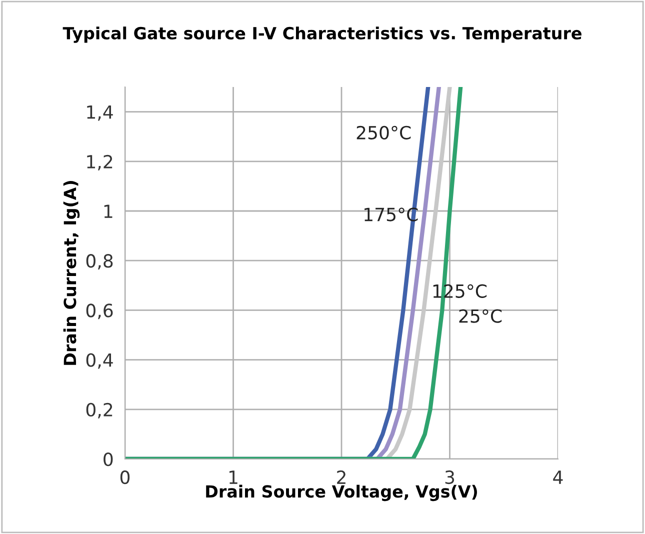 This screenshot has width=645, height=534. Describe the element at coordinates (99, 410) in the screenshot. I see `y-tick-label: 0,2` at that location.